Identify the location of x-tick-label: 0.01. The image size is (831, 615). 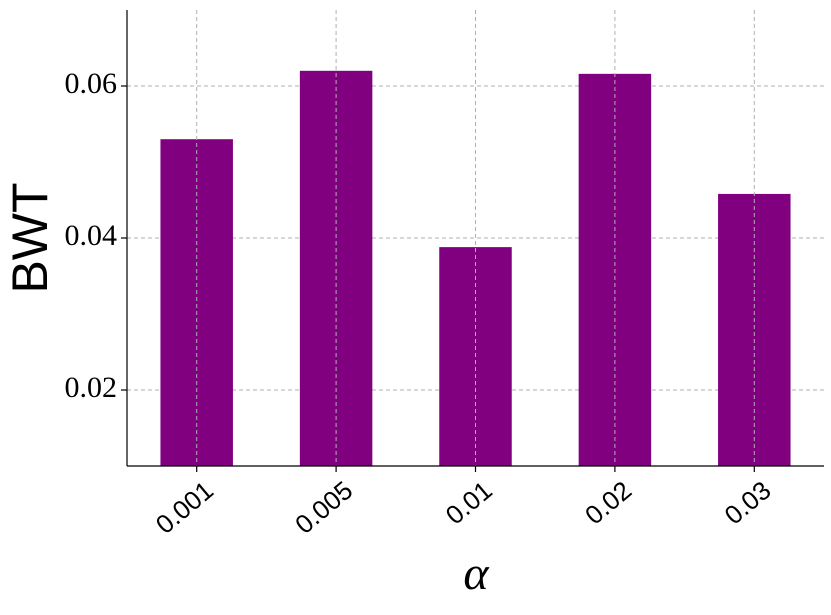
(469, 503).